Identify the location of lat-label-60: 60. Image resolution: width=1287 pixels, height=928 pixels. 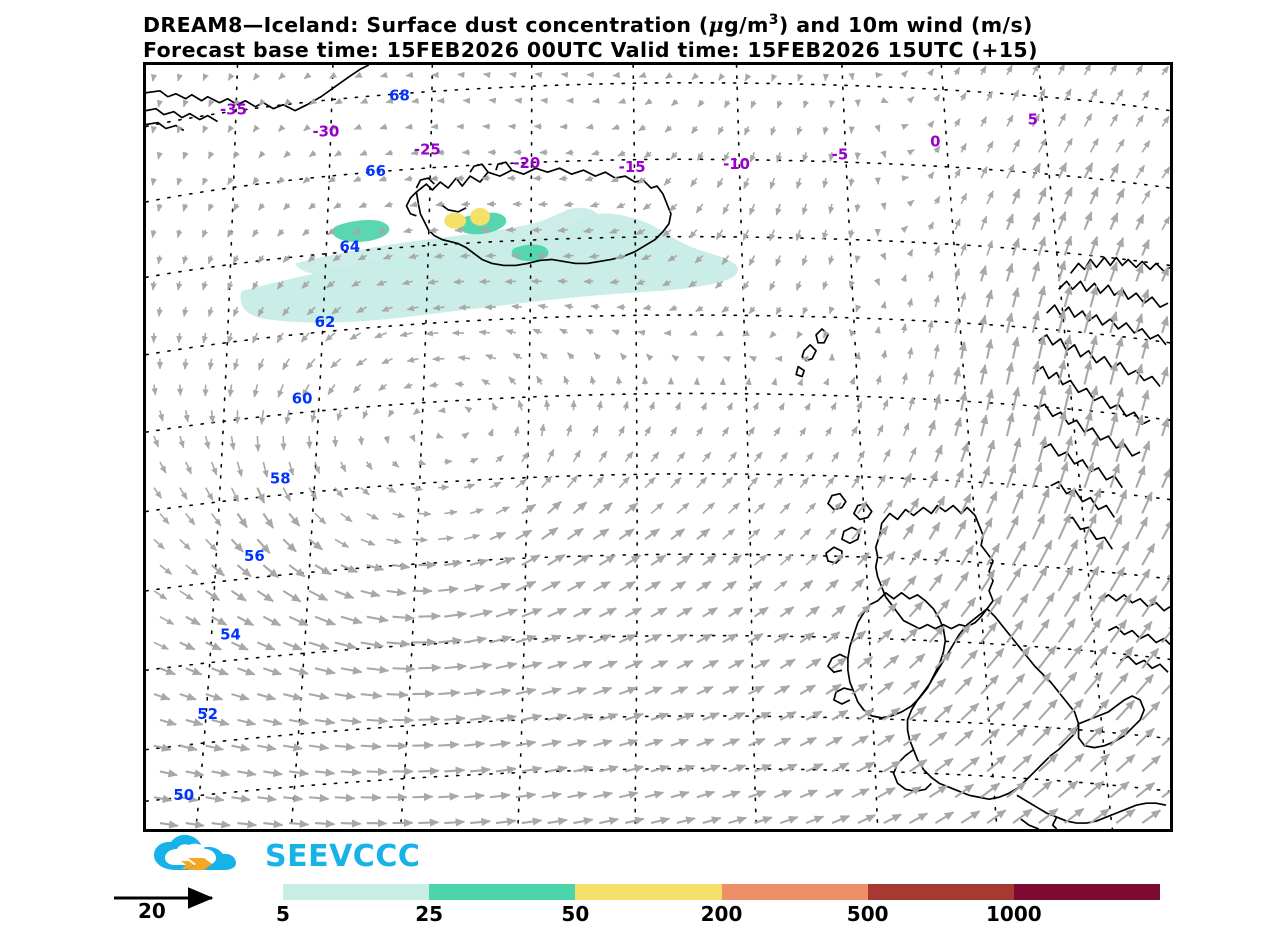
(302, 398).